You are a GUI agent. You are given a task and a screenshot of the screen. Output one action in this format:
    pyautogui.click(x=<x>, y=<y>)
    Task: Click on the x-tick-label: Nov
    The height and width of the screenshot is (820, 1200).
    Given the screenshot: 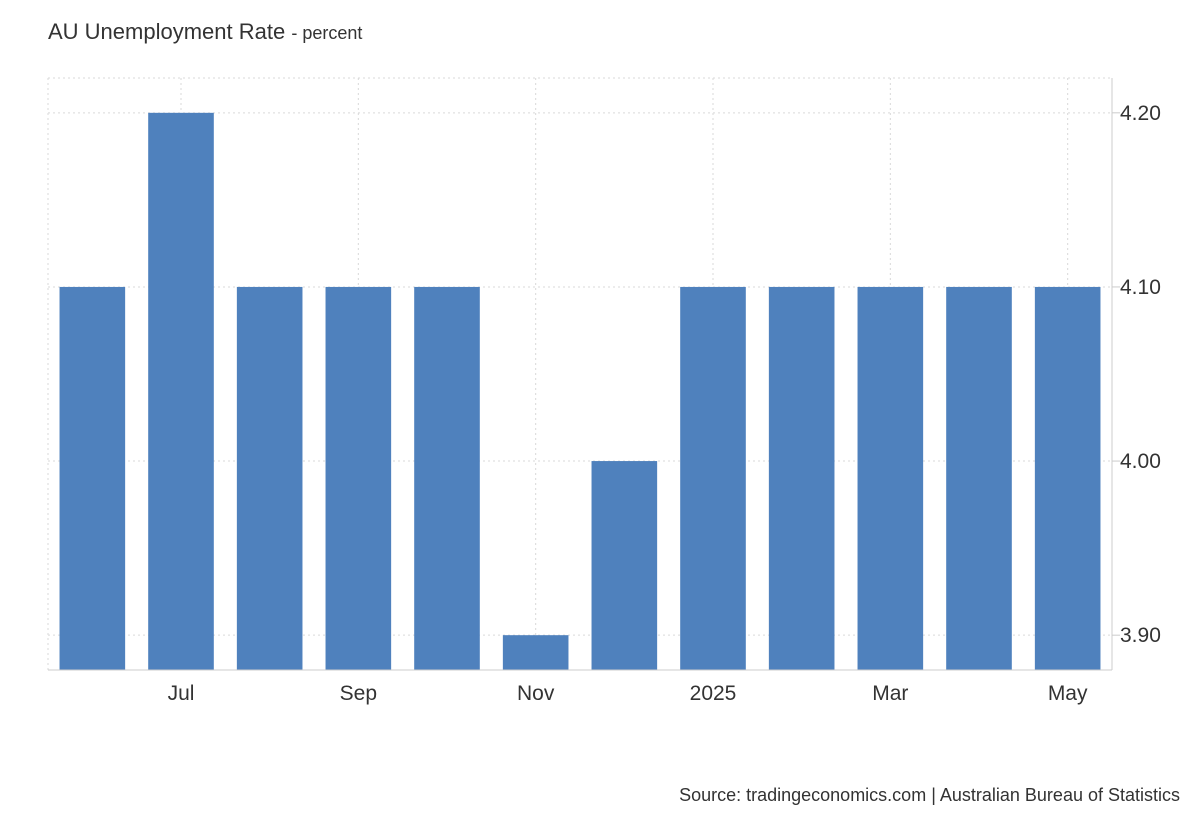 What is the action you would take?
    pyautogui.click(x=536, y=693)
    